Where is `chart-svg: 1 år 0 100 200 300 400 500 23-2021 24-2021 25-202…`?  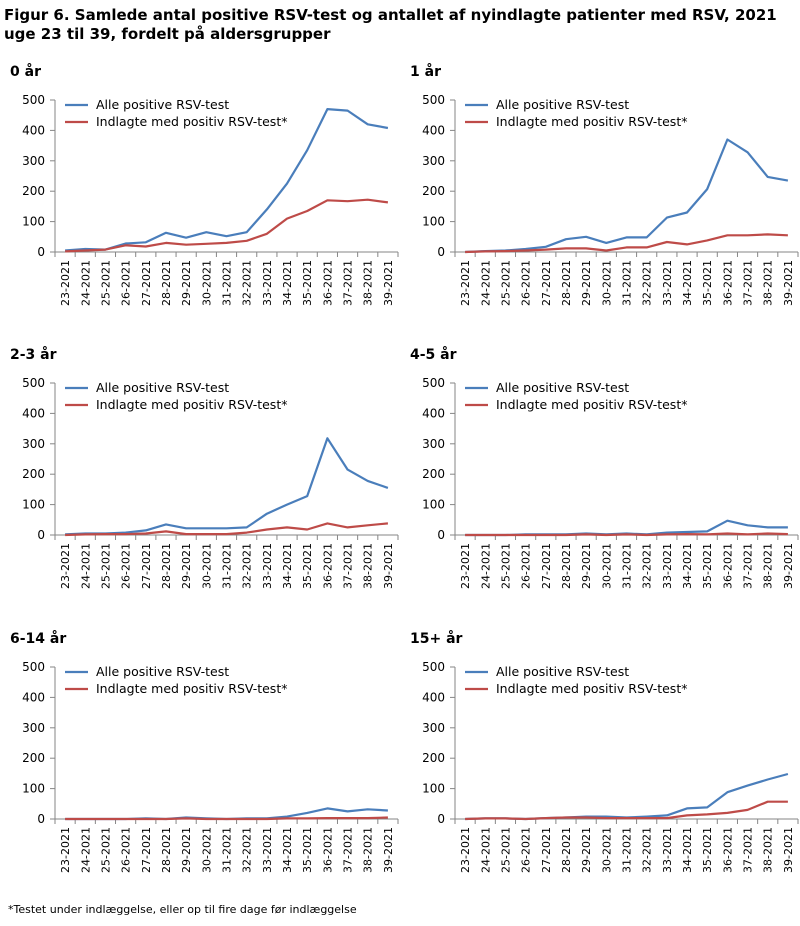
chart-svg: 1 år 0 100 200 300 400 500 23-2021 24-2021 25-202… is located at coordinates (604, 184).